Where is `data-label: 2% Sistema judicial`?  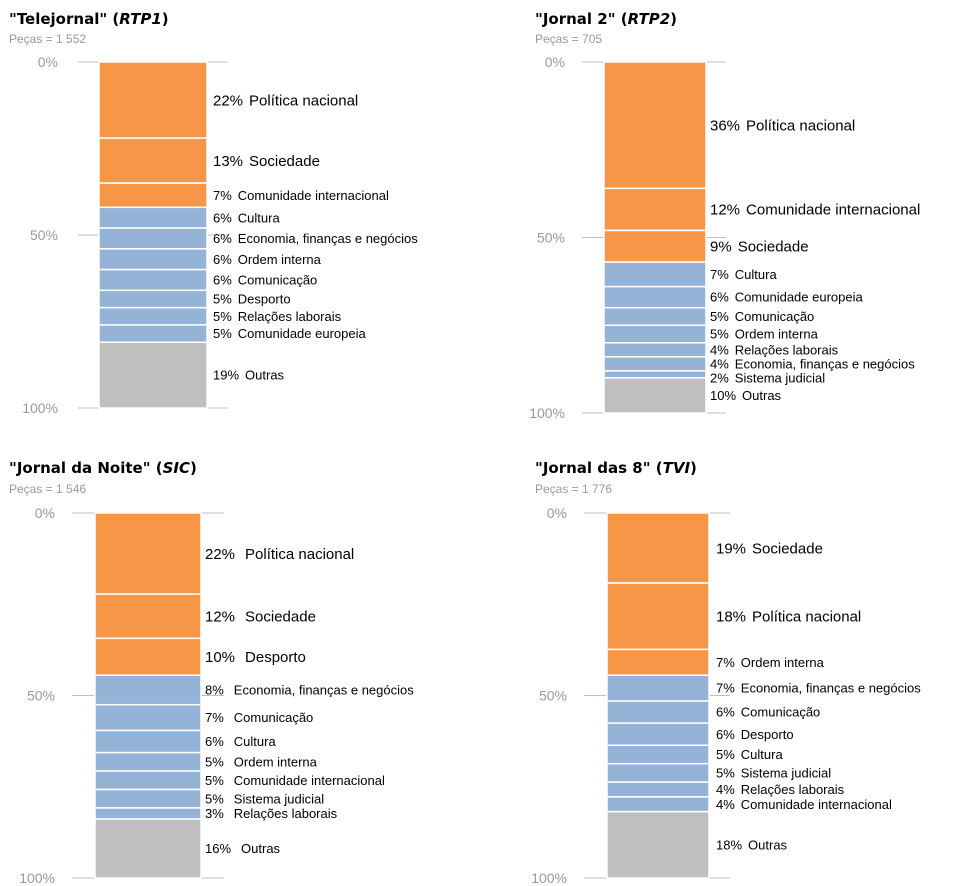 data-label: 2% Sistema judicial is located at coordinates (767, 377).